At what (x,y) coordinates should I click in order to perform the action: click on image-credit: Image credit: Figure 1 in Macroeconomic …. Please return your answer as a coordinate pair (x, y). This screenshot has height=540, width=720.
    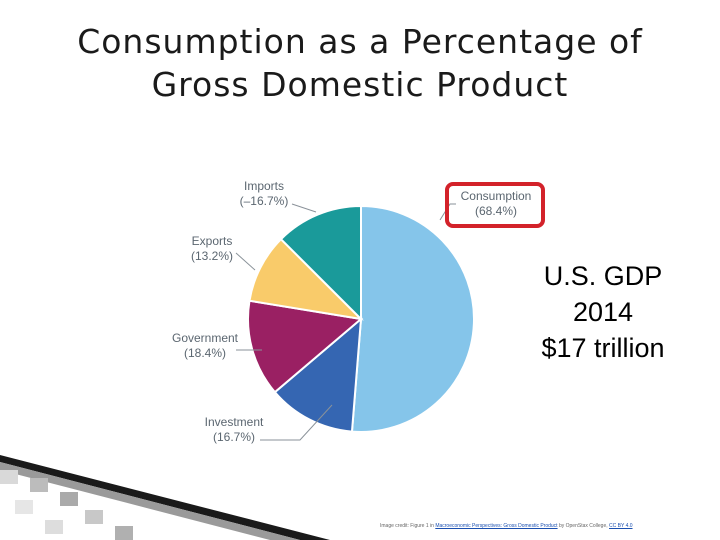
    Looking at the image, I should click on (548, 526).